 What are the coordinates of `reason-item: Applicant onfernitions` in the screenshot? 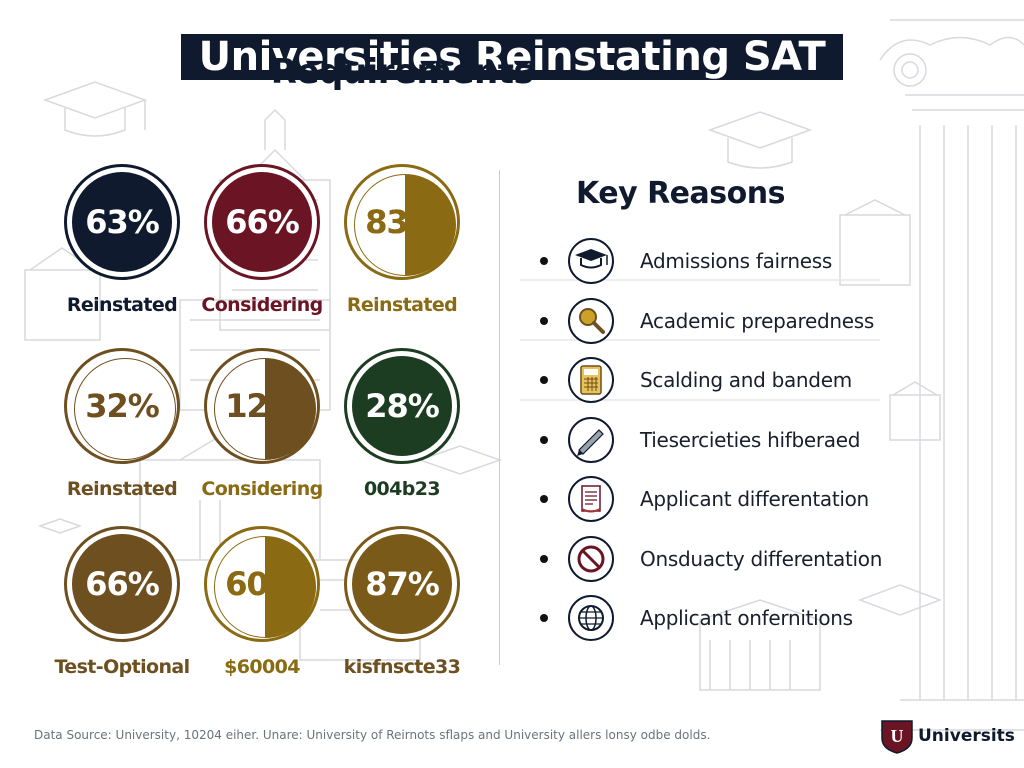 It's located at (696, 618).